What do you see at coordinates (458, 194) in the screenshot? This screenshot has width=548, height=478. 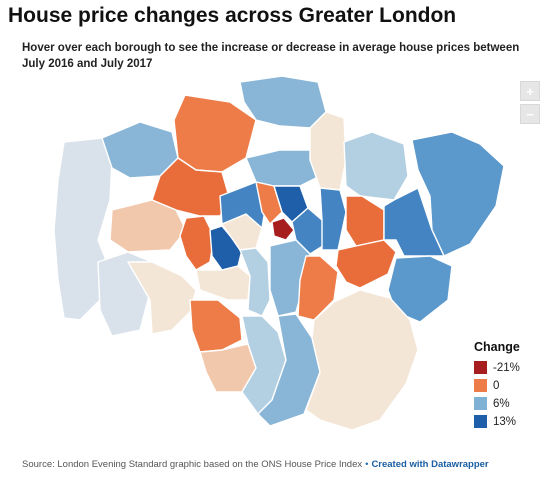 I see `borough-havering` at bounding box center [458, 194].